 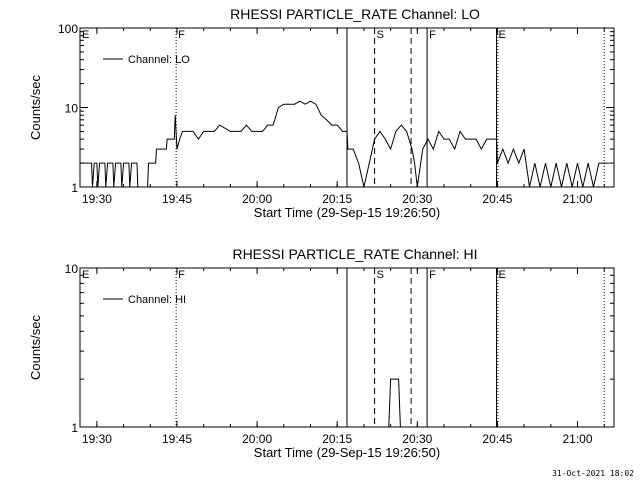 What do you see at coordinates (394, 403) in the screenshot?
I see `series-line` at bounding box center [394, 403].